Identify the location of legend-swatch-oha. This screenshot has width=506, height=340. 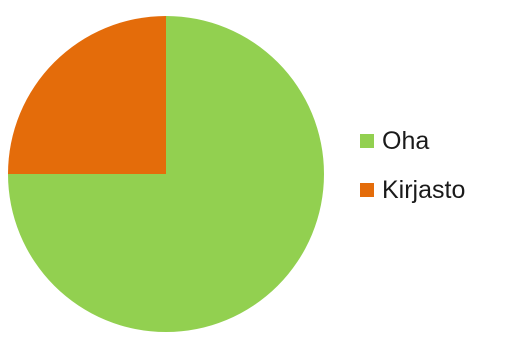
(367, 141).